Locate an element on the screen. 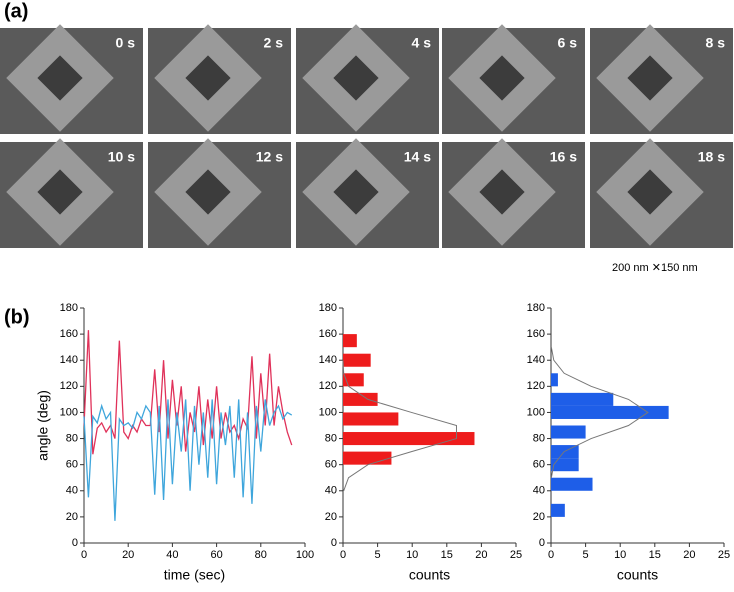 The height and width of the screenshot is (592, 734). frame: 12 s is located at coordinates (219, 193).